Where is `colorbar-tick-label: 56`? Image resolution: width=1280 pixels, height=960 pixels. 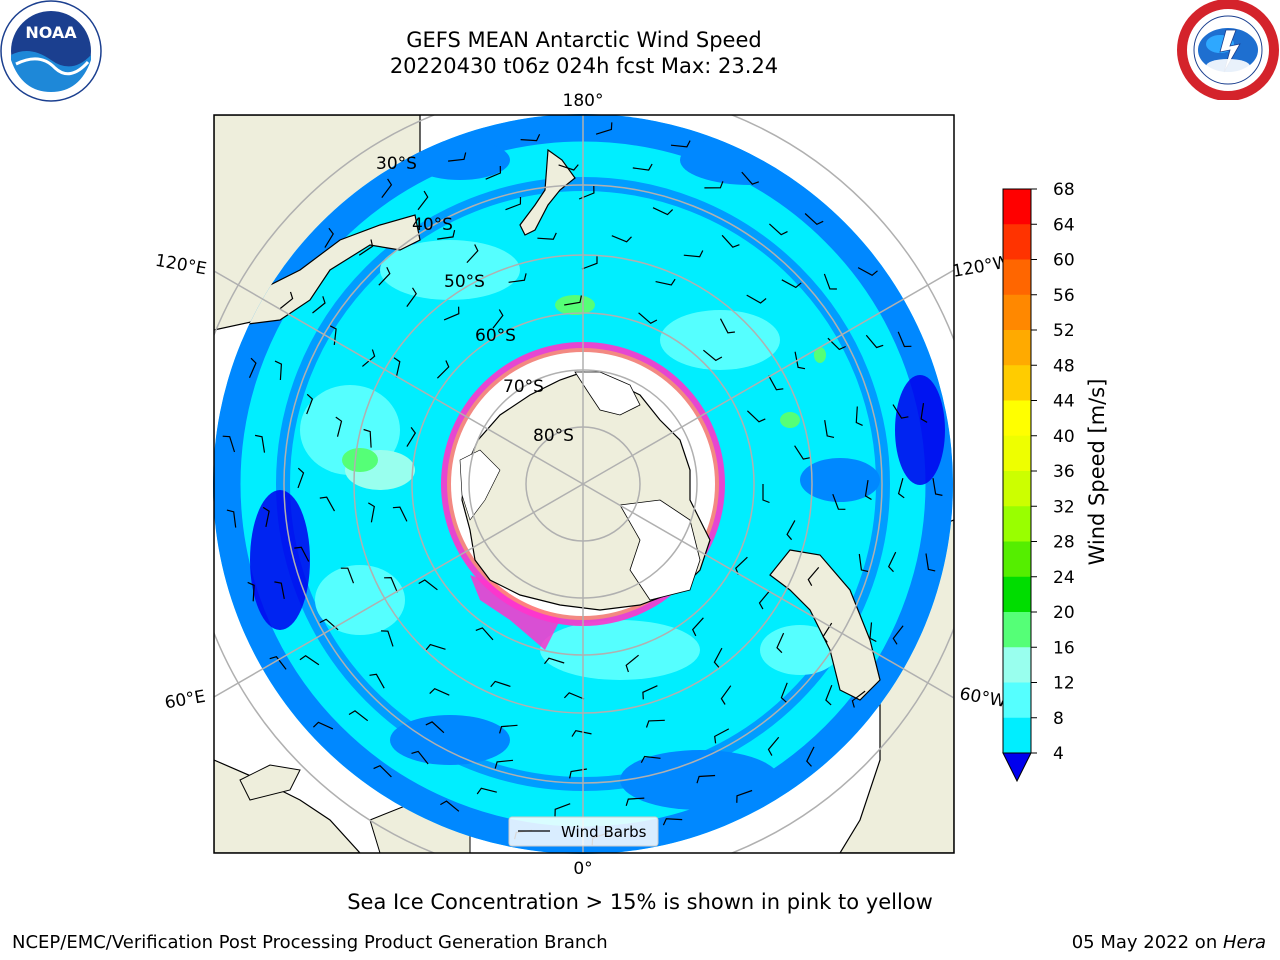
colorbar-tick-label: 56 is located at coordinates (1064, 296).